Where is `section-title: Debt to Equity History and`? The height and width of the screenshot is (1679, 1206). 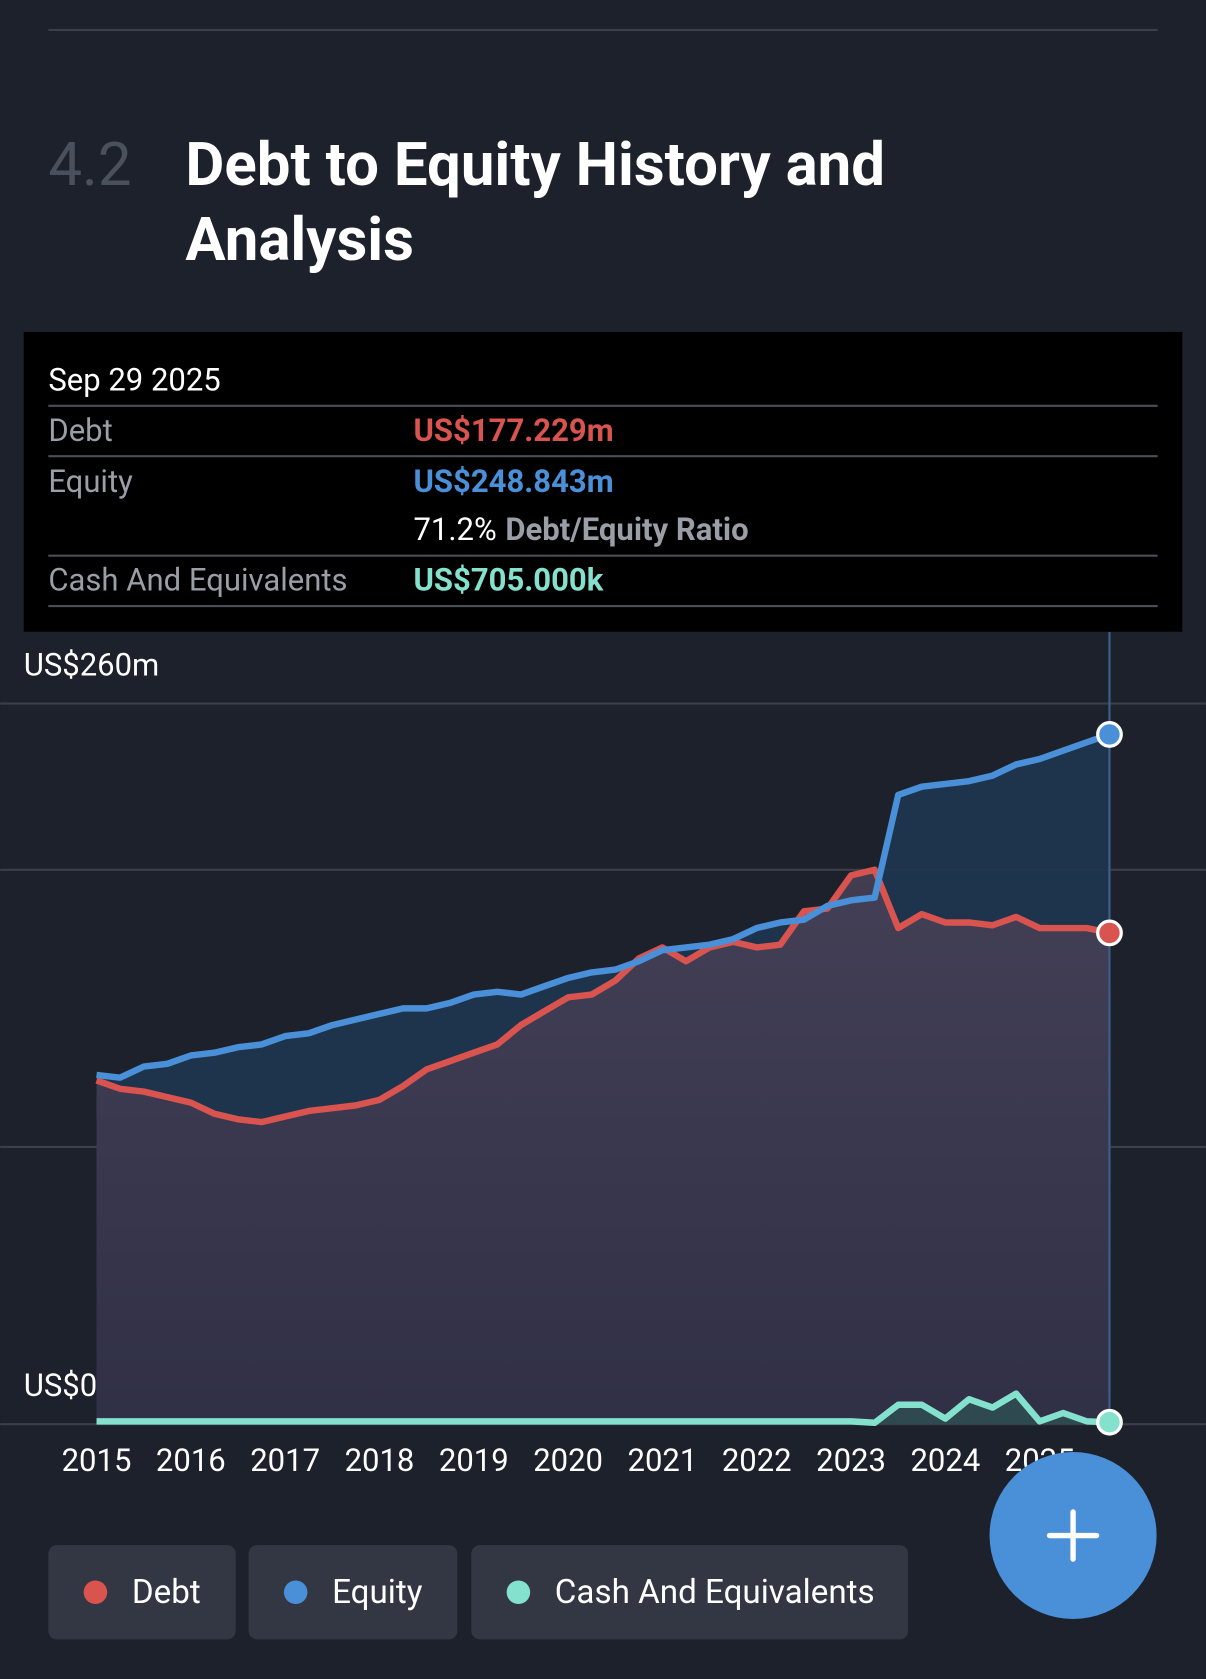 section-title: Debt to Equity History and is located at coordinates (535, 164).